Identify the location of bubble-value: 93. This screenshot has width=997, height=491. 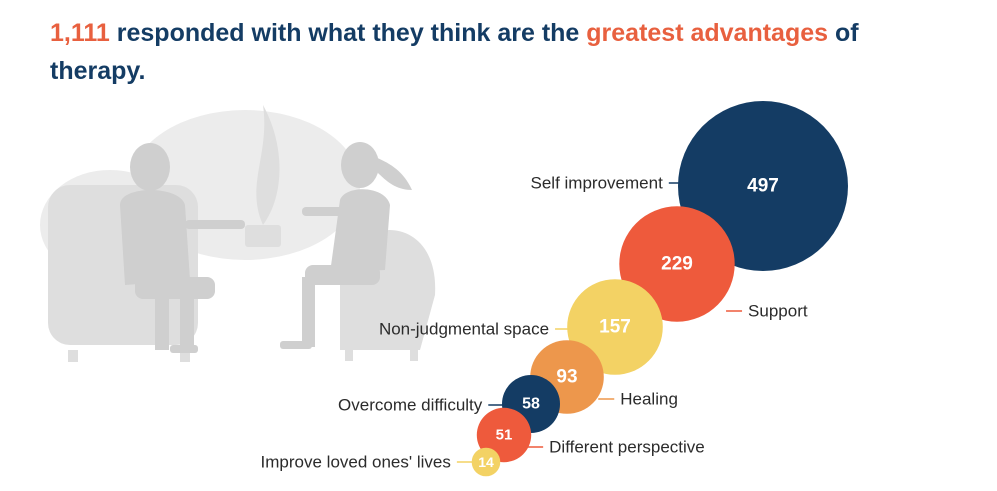
(566, 377).